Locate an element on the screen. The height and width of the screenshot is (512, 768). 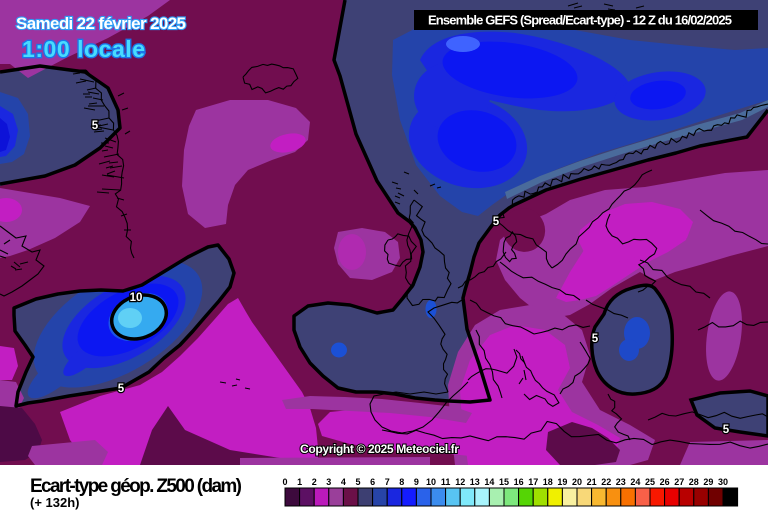
svg-text: 28 is located at coordinates (694, 482).